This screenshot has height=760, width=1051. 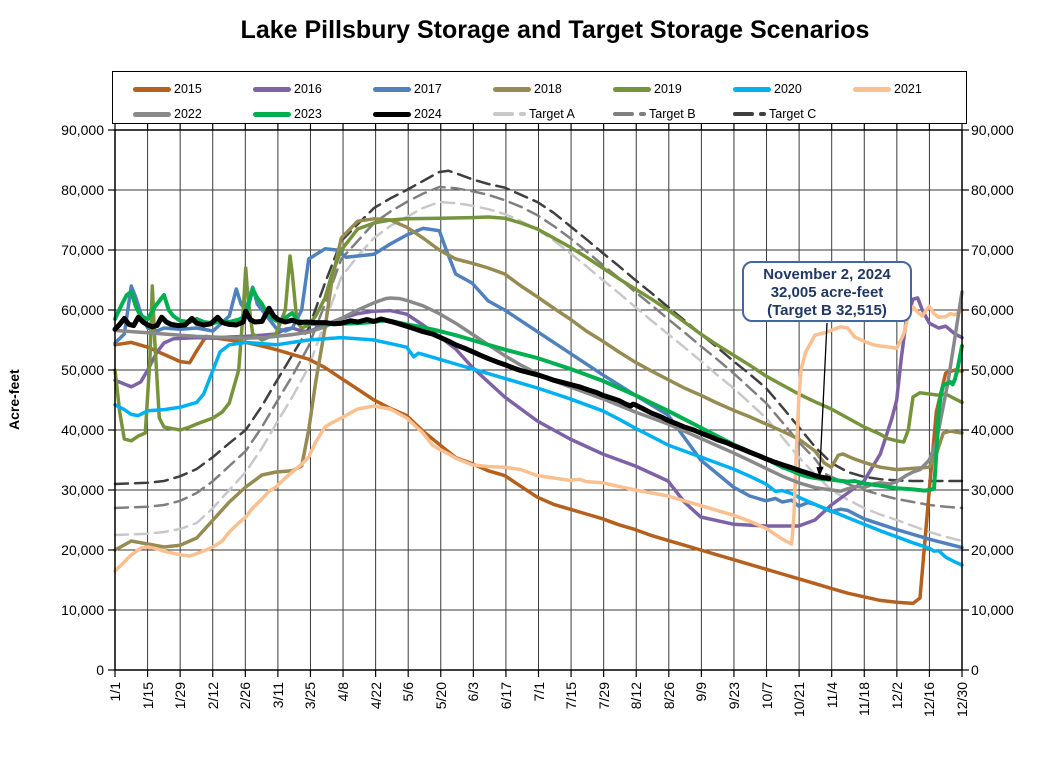 I want to click on x-tick-label: 12/16, so click(x=929, y=700).